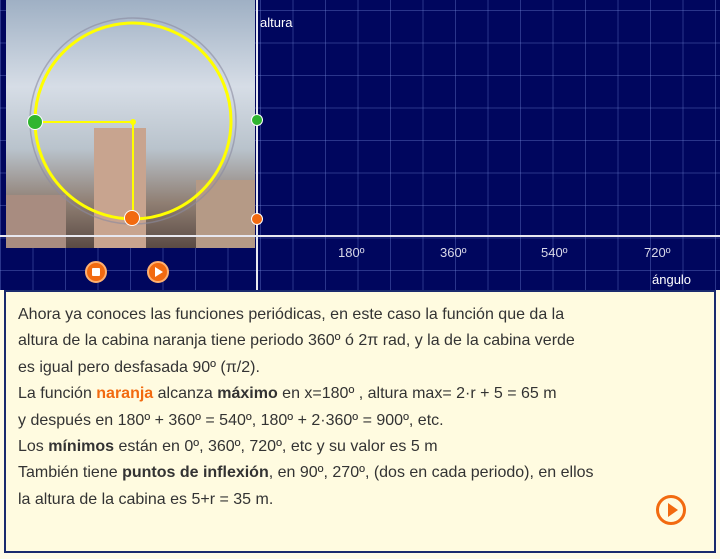  Describe the element at coordinates (125, 394) in the screenshot. I see `orange-highlight: naranja` at that location.